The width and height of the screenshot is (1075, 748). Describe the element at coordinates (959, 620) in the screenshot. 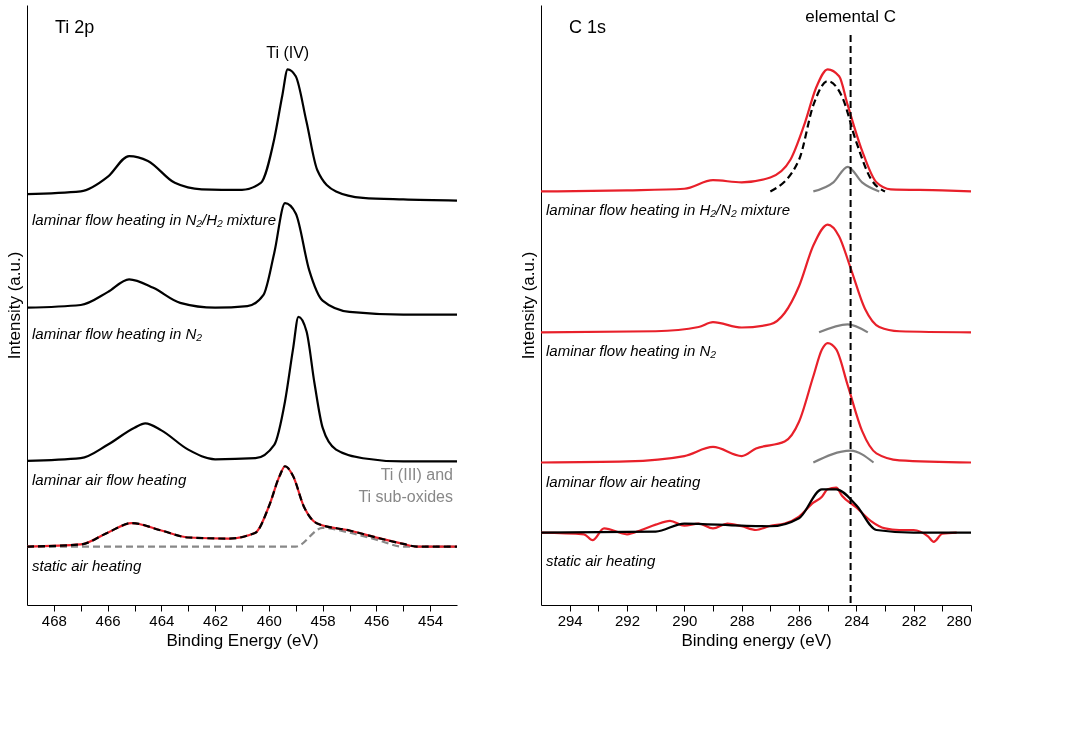

I see `x-tick-label: 280` at that location.